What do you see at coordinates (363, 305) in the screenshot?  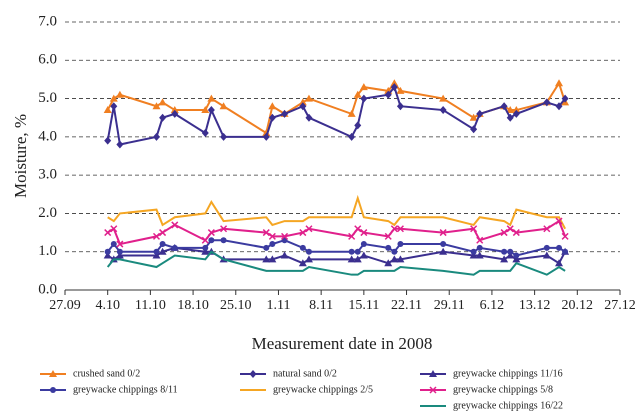 I see `x-tick-label: 15.11` at bounding box center [363, 305].